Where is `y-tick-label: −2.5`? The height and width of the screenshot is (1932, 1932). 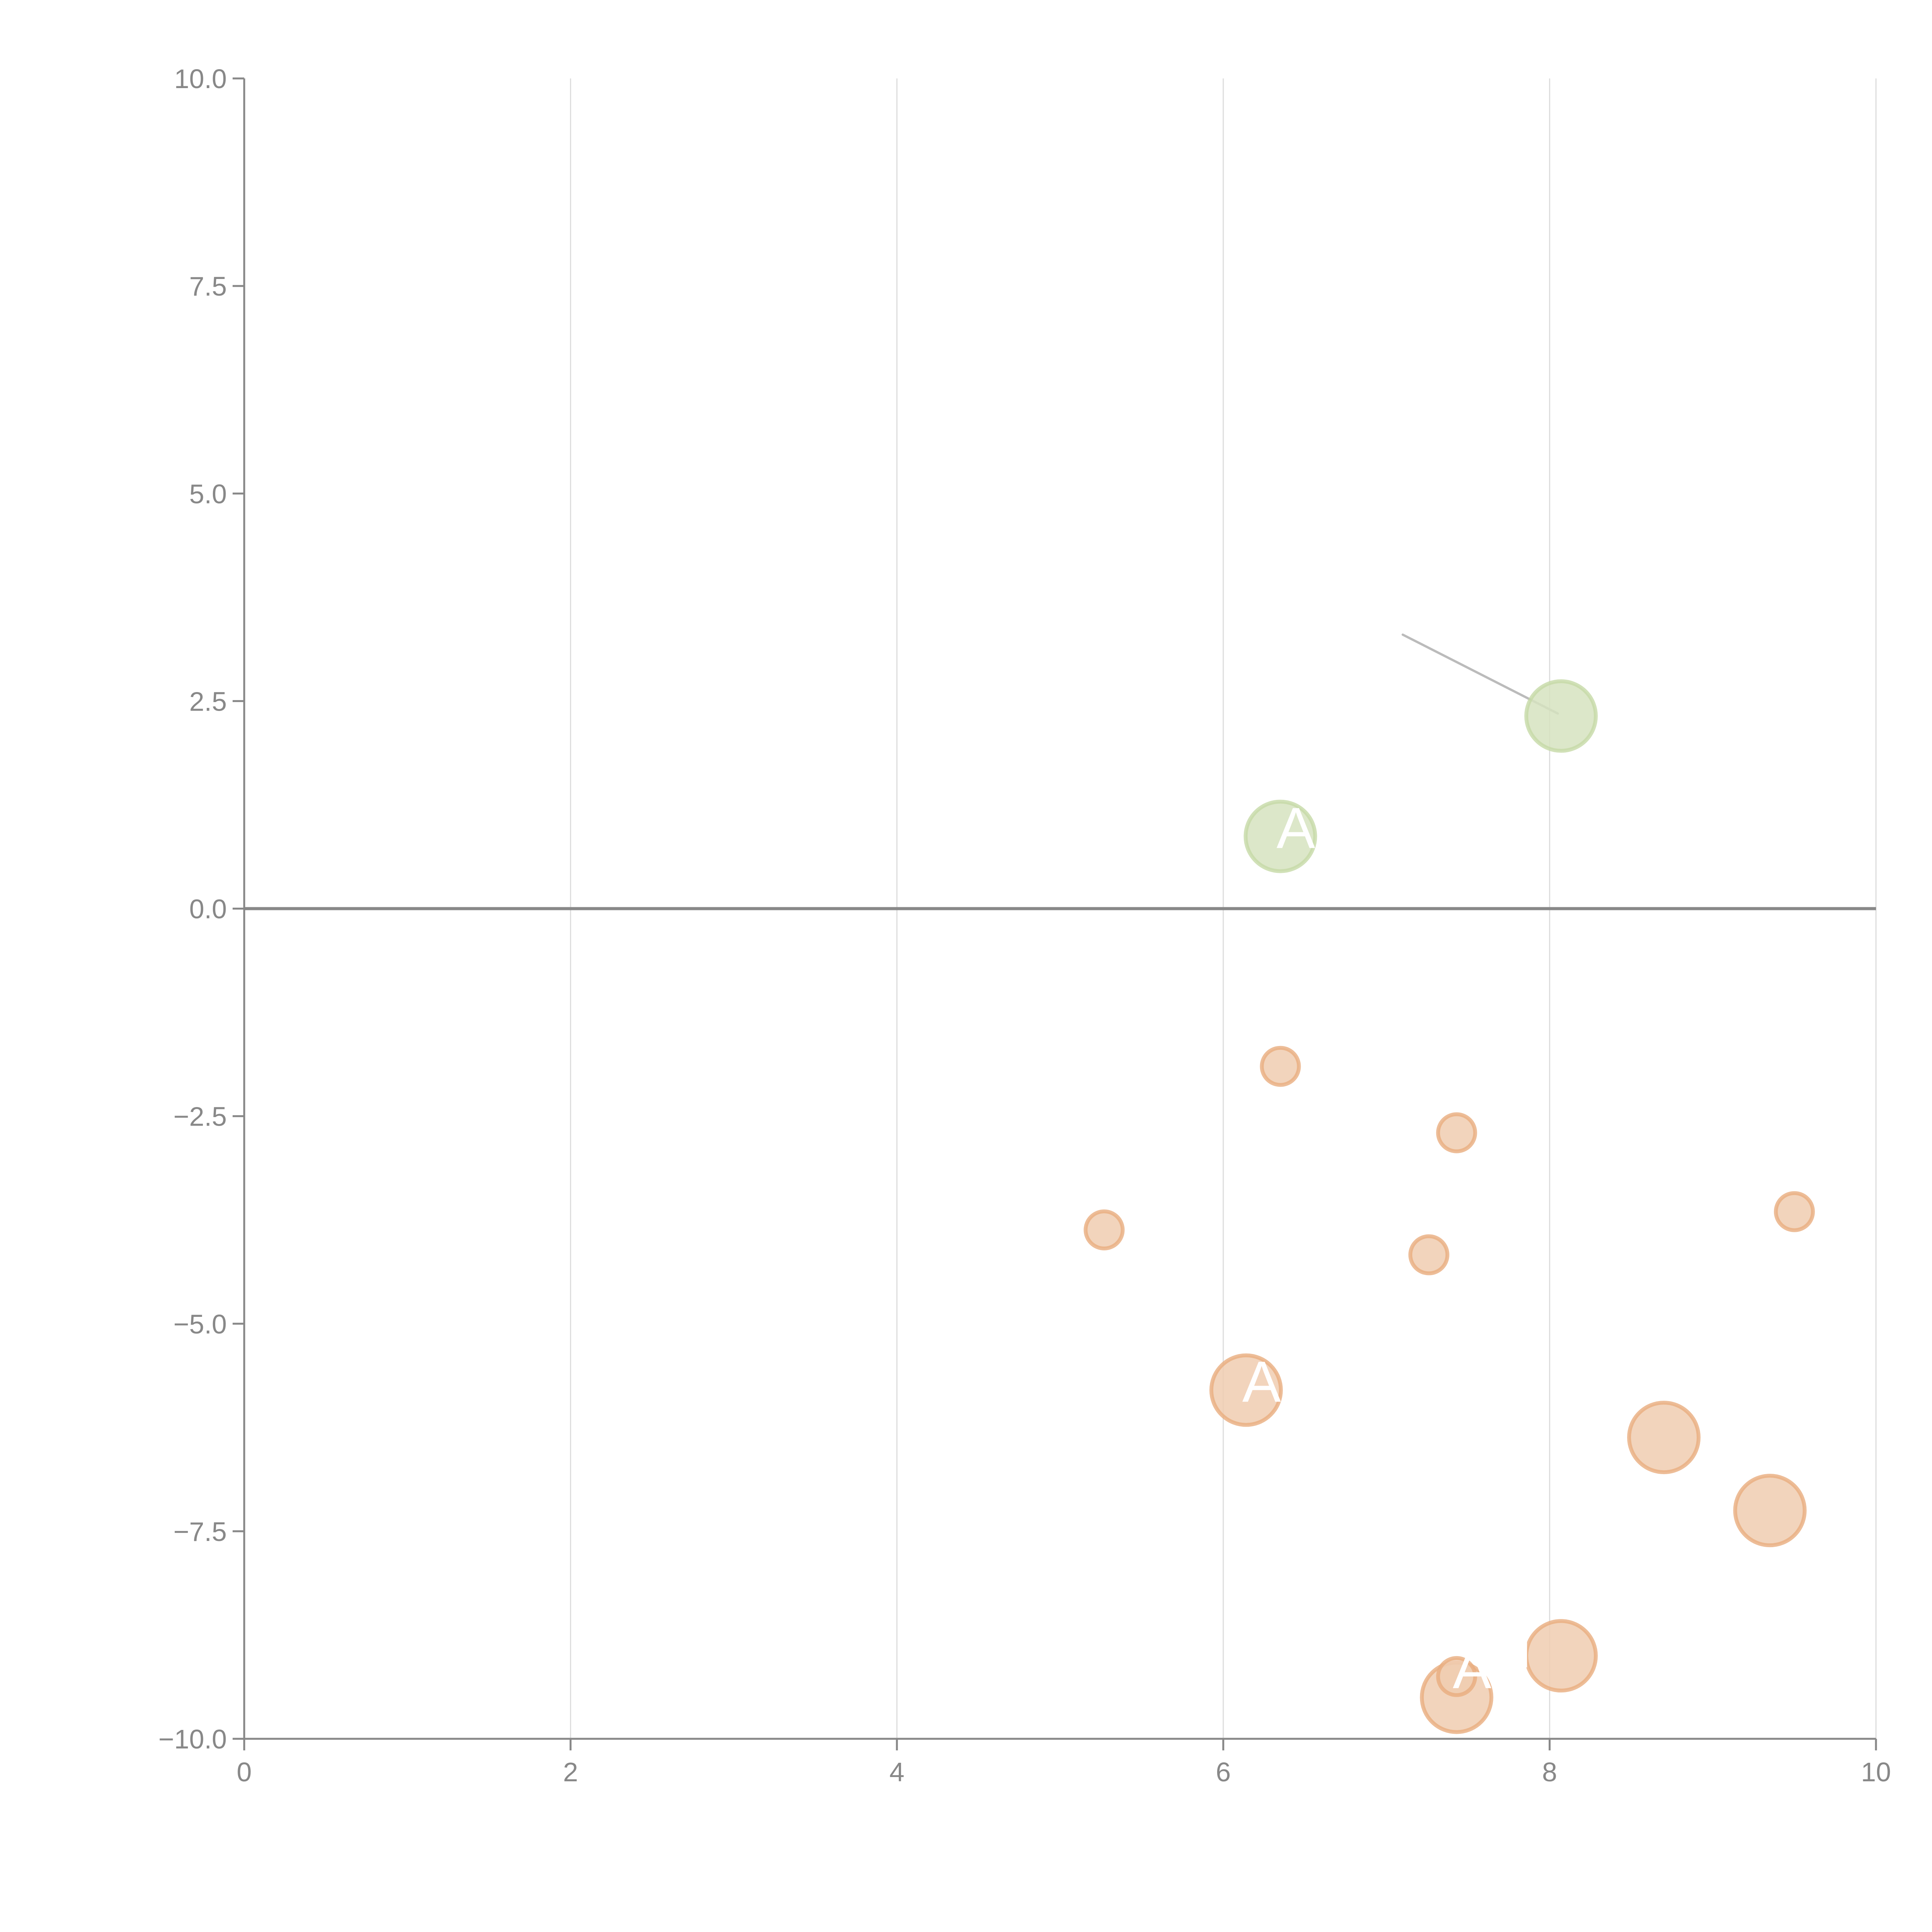
y-tick-label: −2.5 is located at coordinates (200, 1117).